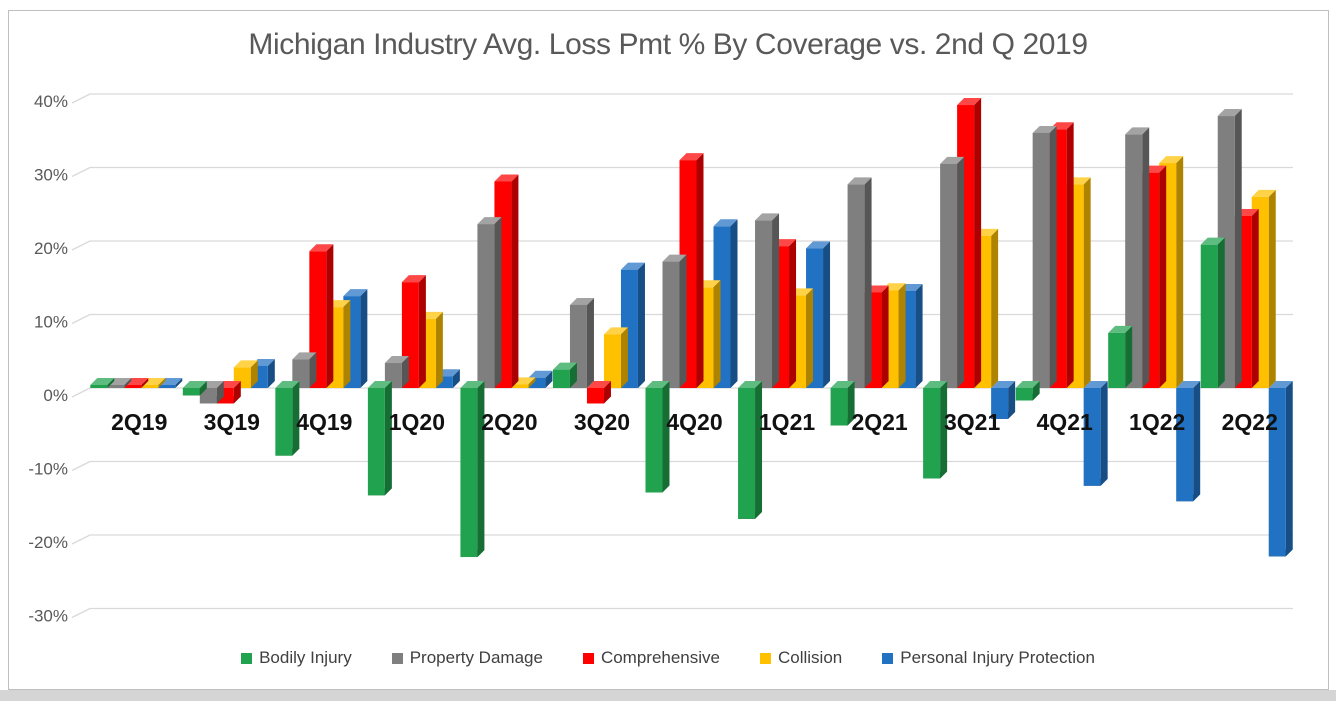  Describe the element at coordinates (972, 422) in the screenshot. I see `category-label: 3Q21` at that location.